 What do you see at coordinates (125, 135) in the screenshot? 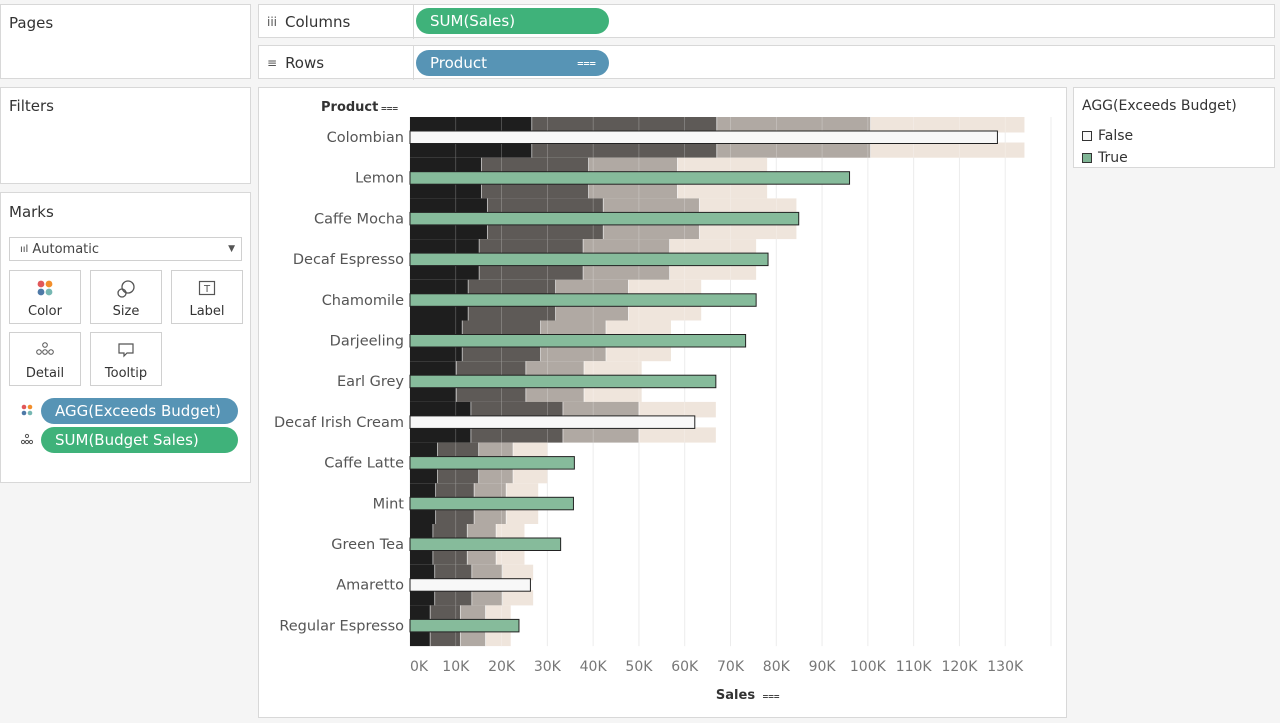
I see `filters-card: Filters` at bounding box center [125, 135].